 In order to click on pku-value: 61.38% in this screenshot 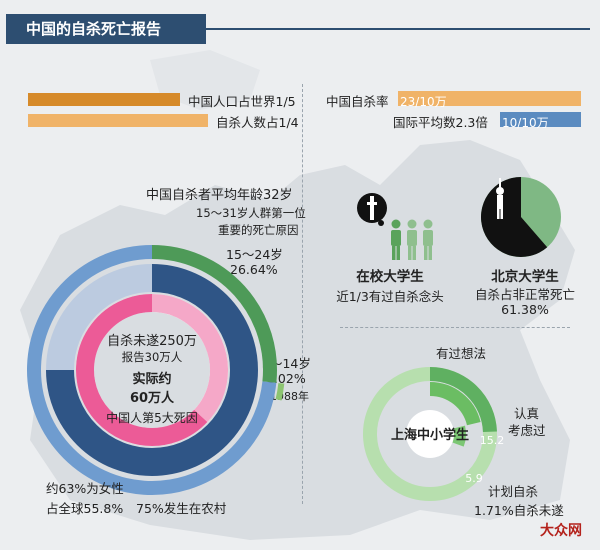, I will do `click(525, 309)`.